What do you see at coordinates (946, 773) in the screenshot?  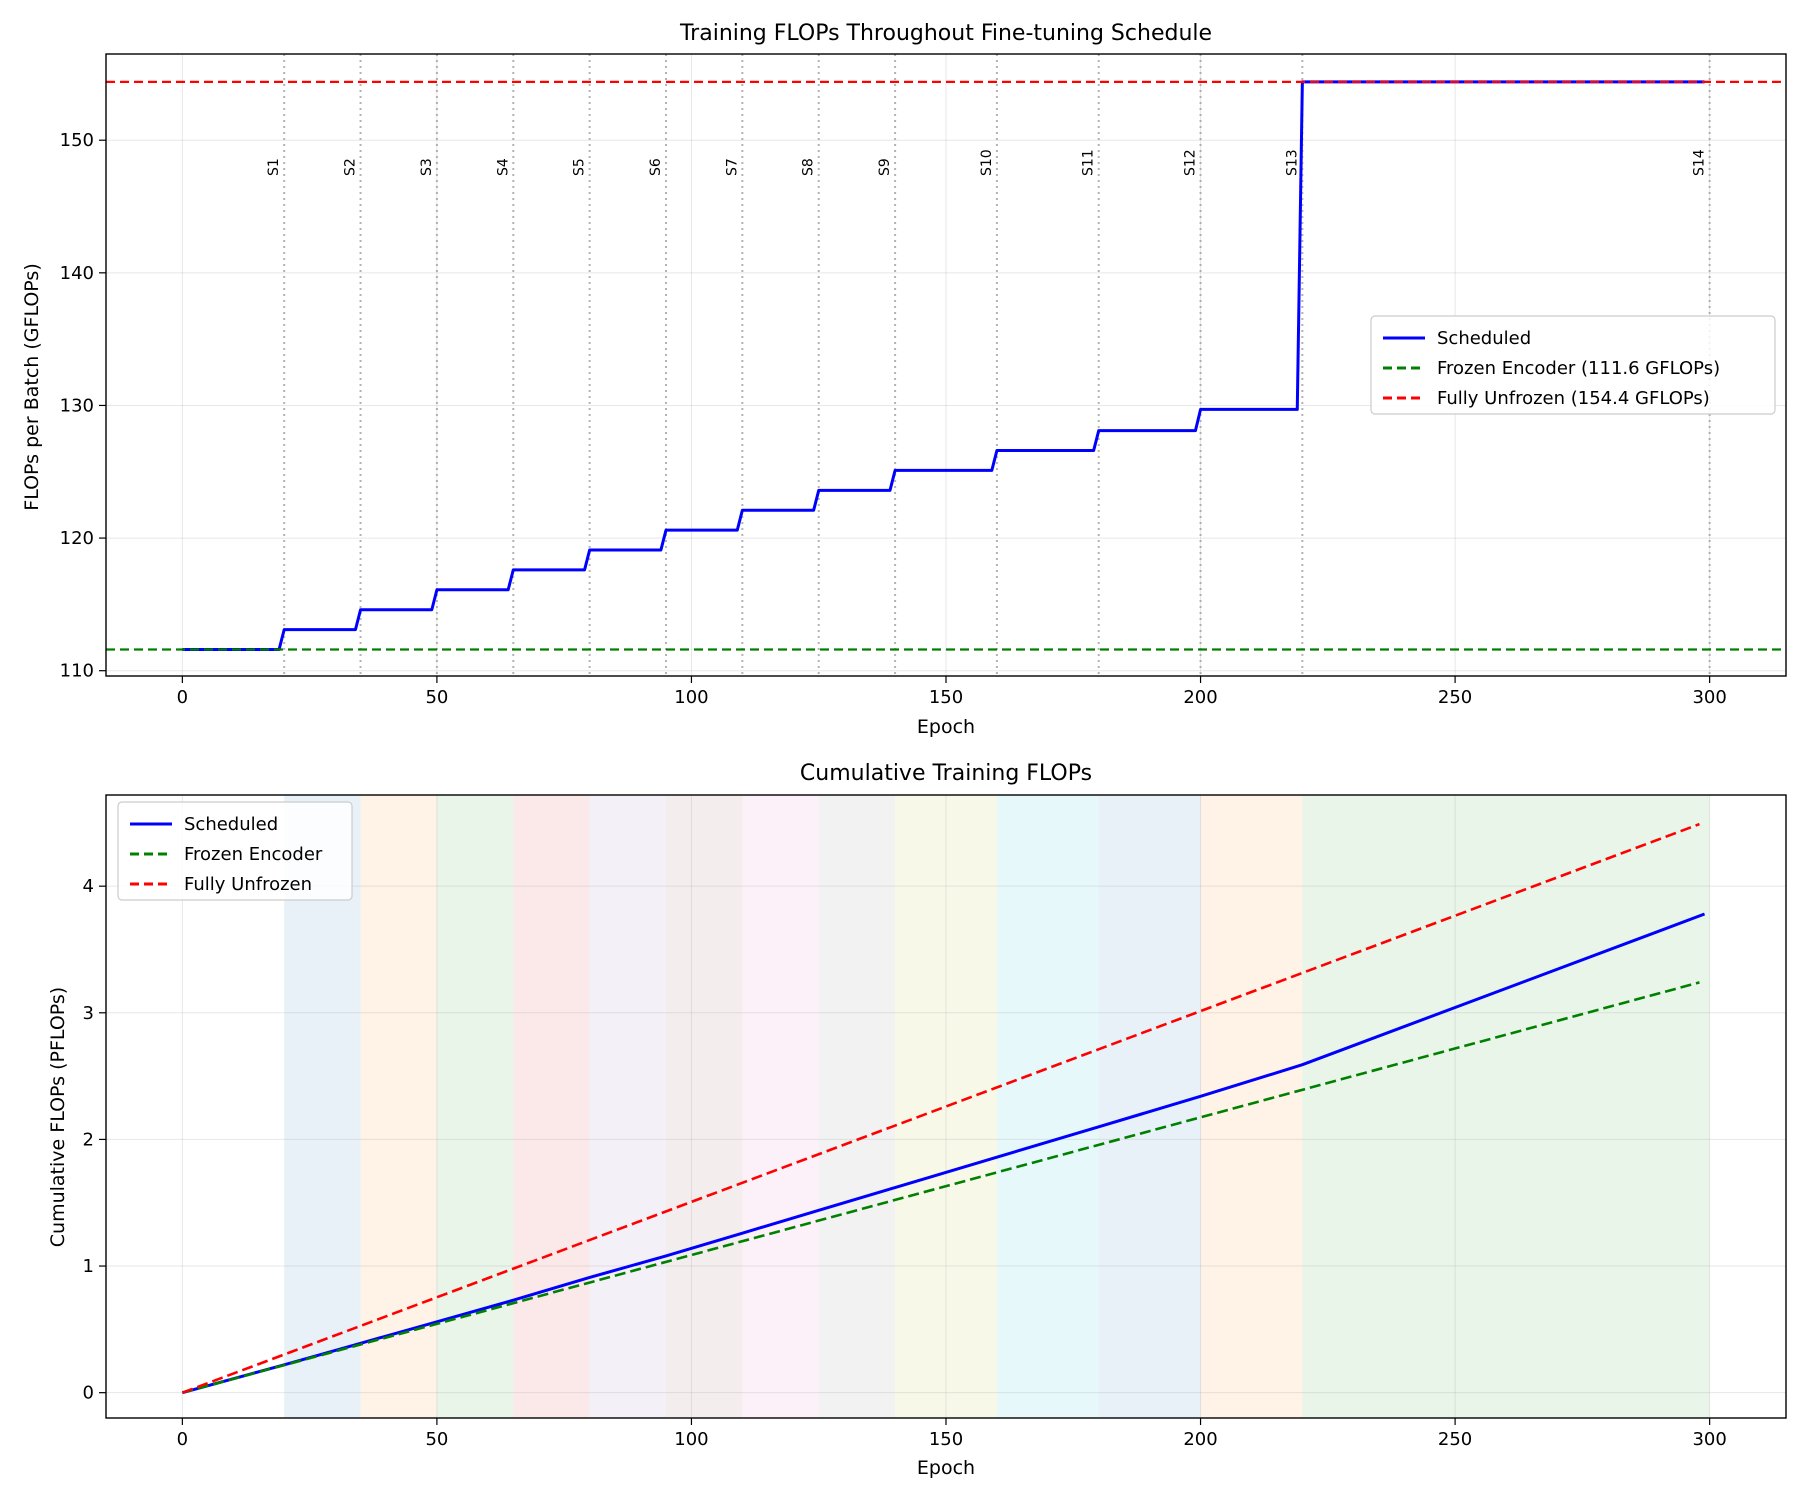 I see `bottom-chart-title: Cumulative Training FLOPs` at bounding box center [946, 773].